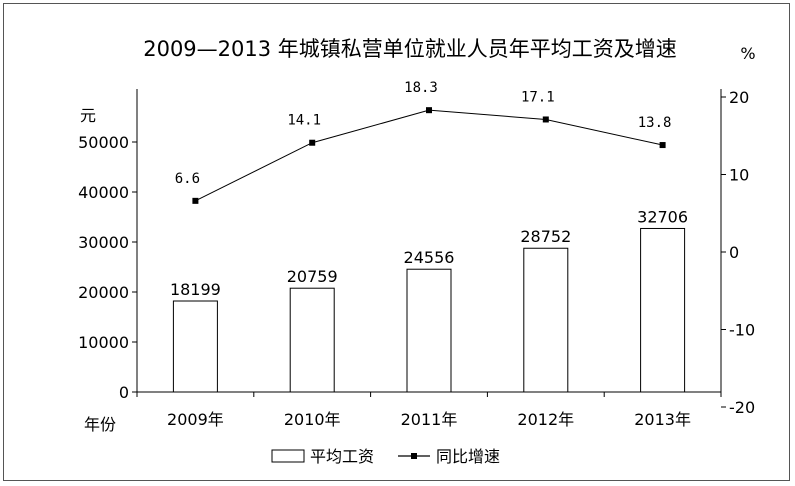  What do you see at coordinates (429, 257) in the screenshot?
I see `bar-data-label: 24556` at bounding box center [429, 257].